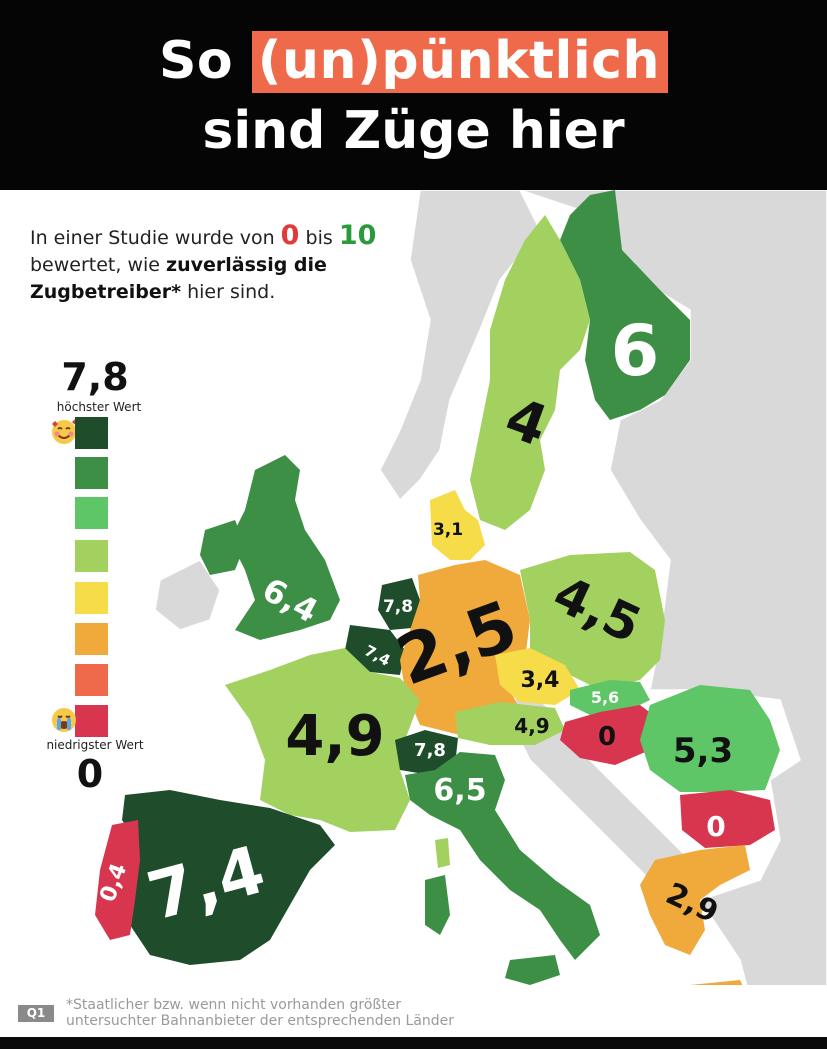 The width and height of the screenshot is (827, 1049). I want to click on country-netherlands, so click(399, 604).